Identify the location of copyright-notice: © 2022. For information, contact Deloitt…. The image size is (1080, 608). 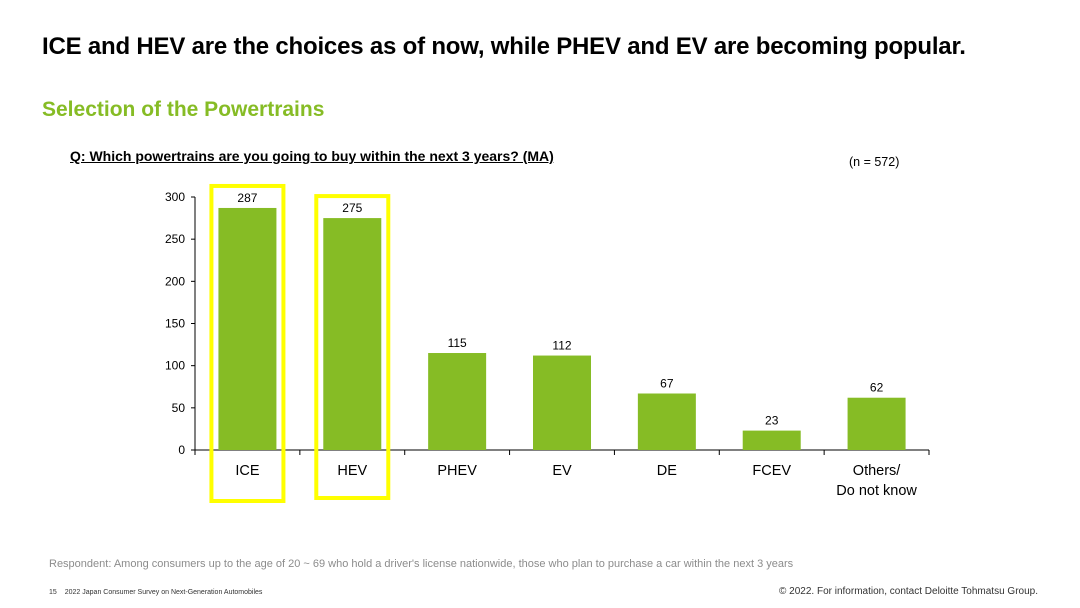
(908, 591).